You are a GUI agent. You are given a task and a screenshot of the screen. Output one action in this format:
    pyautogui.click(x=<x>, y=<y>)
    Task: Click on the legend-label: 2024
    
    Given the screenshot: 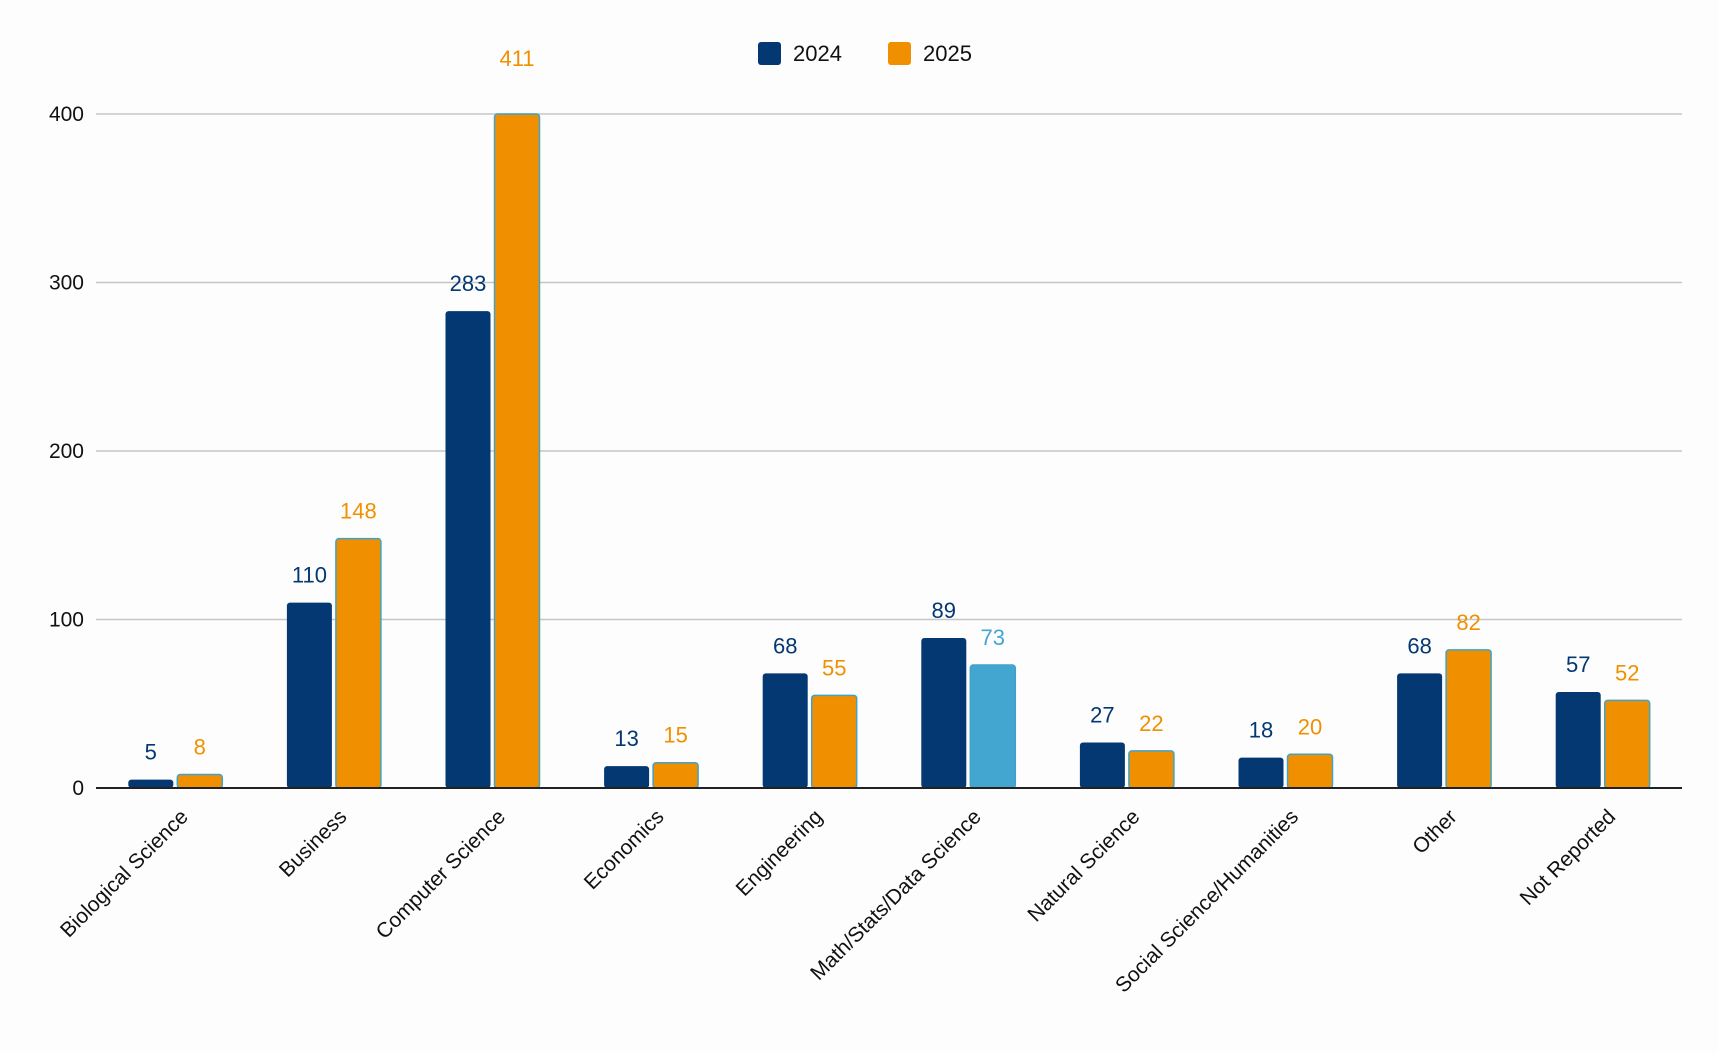 What is the action you would take?
    pyautogui.click(x=817, y=53)
    